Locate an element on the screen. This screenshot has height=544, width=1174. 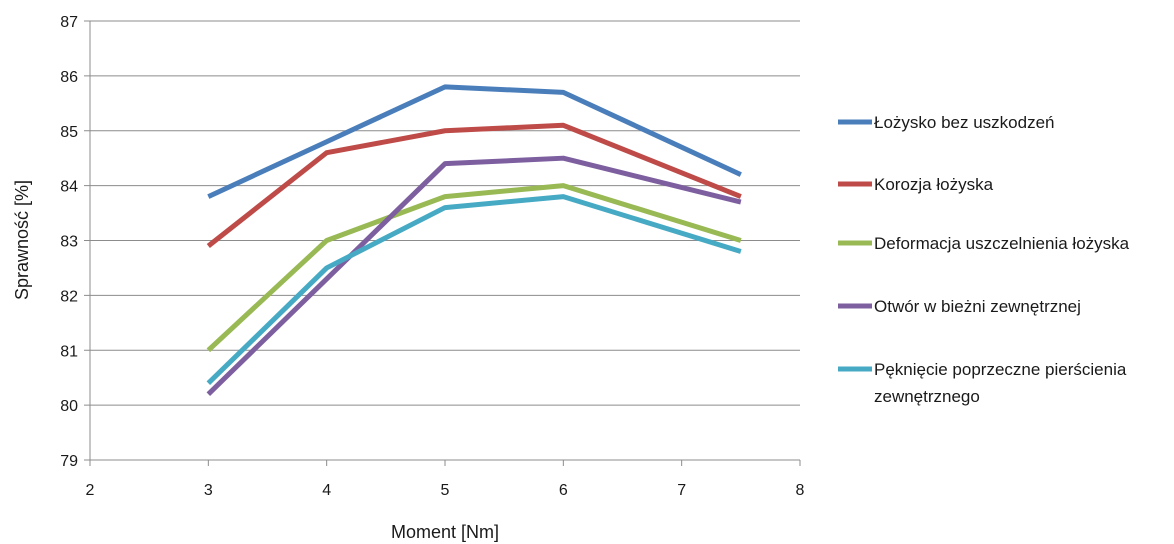
x-tick-labels: 2 3 4 5 6 7 8 is located at coordinates (445, 490).